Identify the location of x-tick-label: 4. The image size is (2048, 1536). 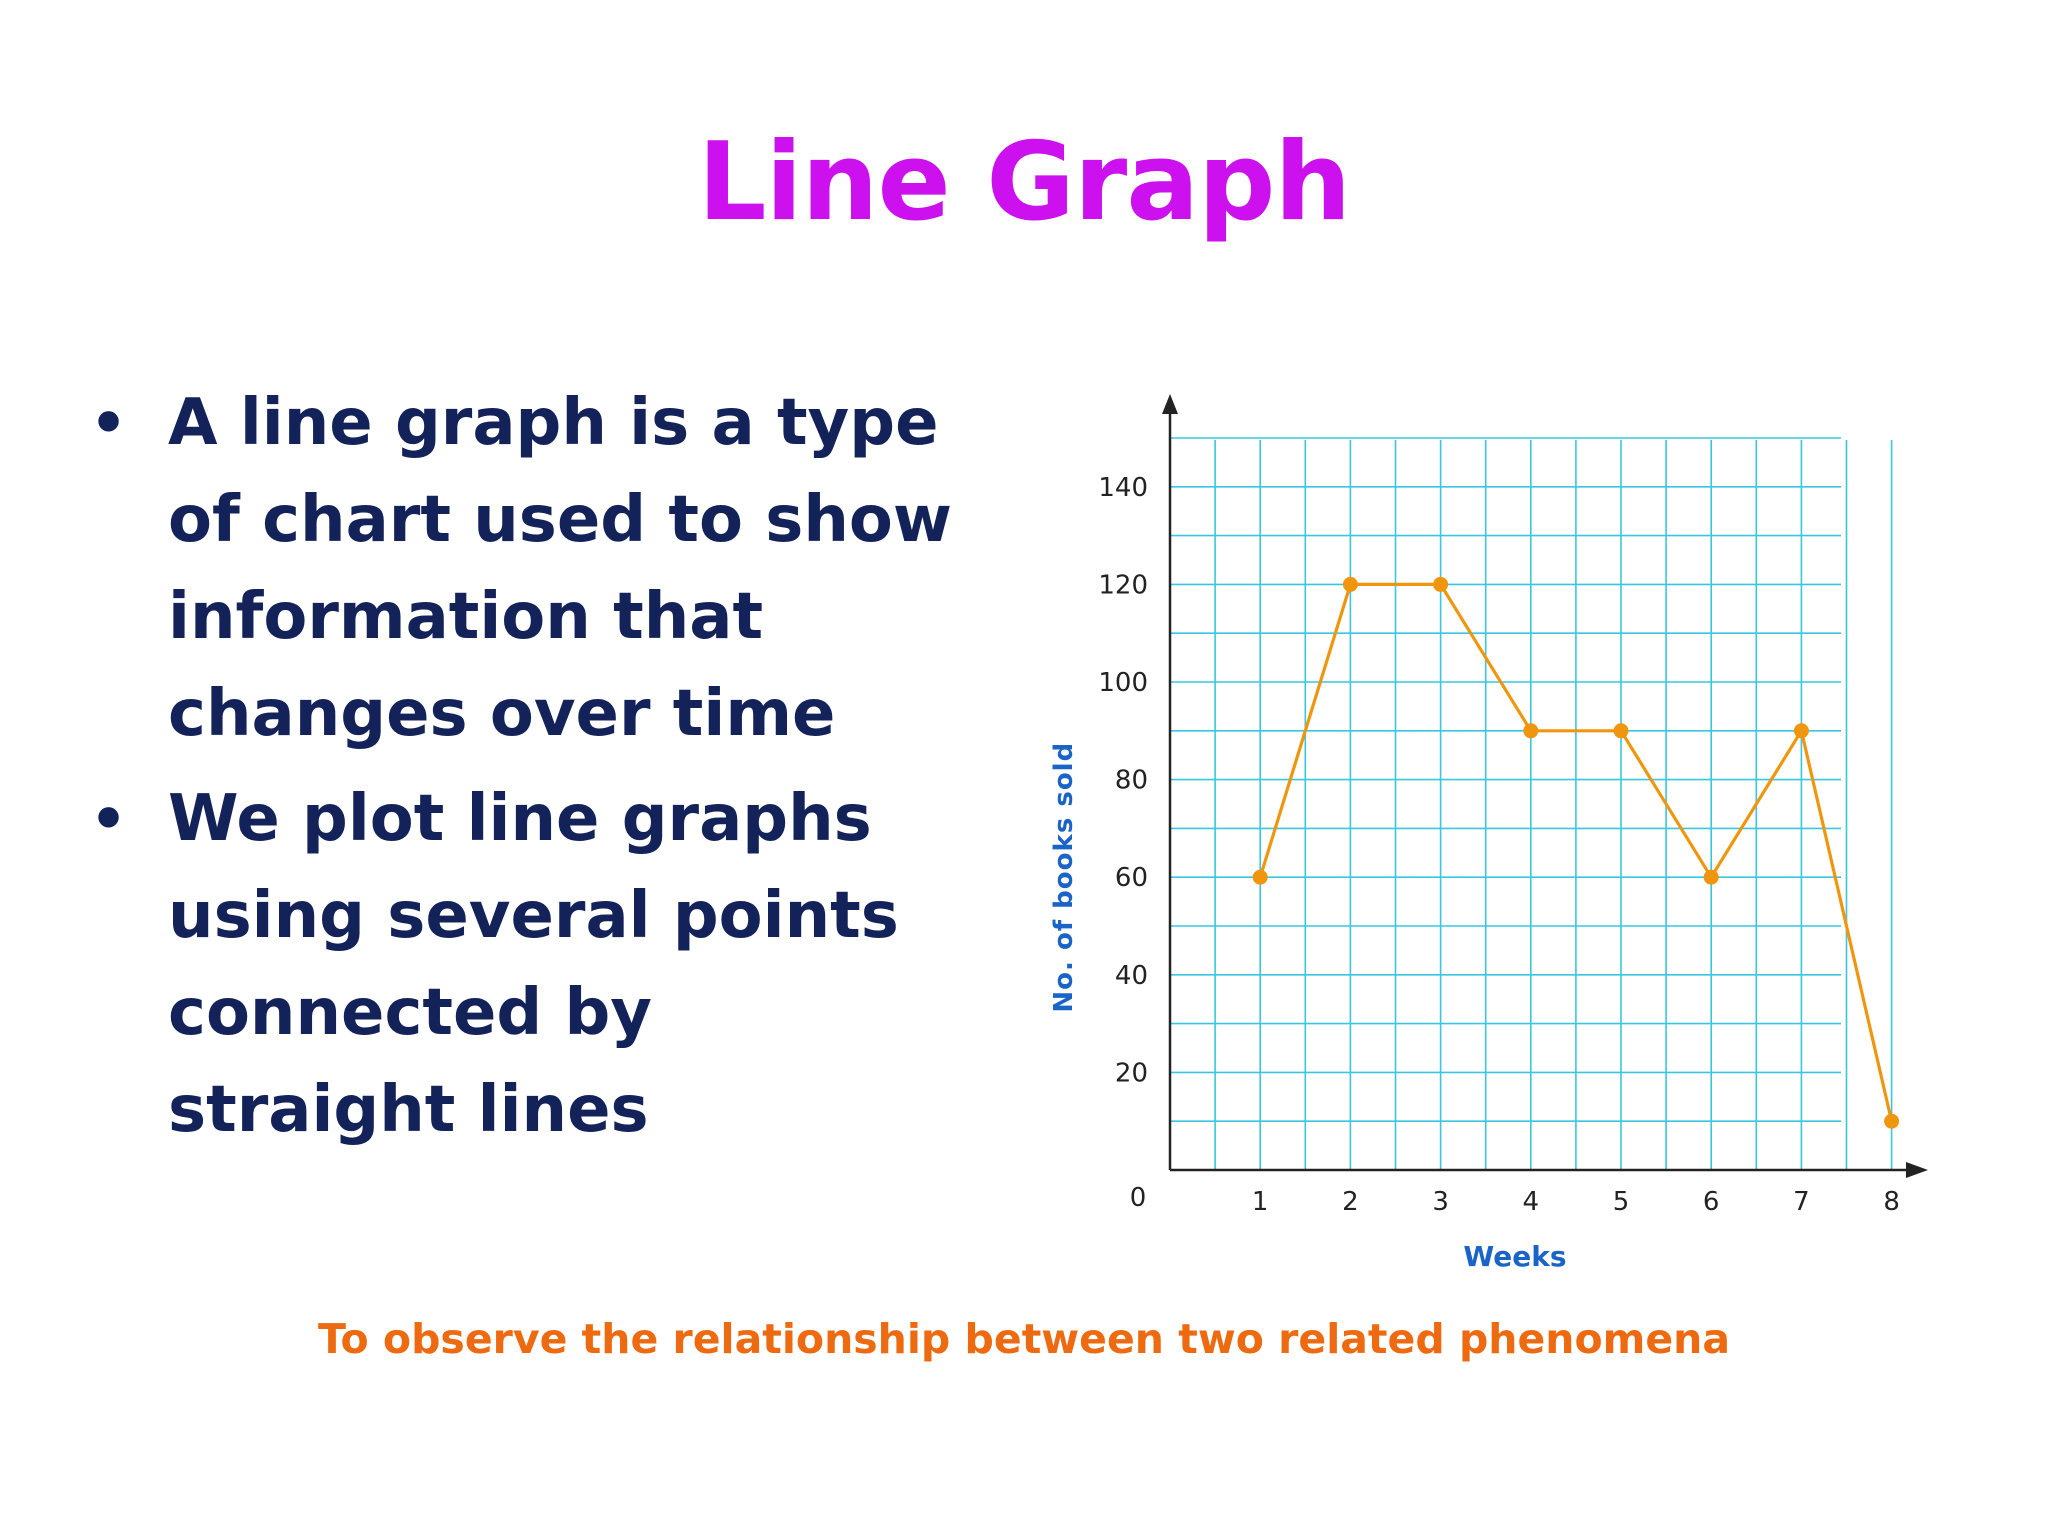
(1531, 1202).